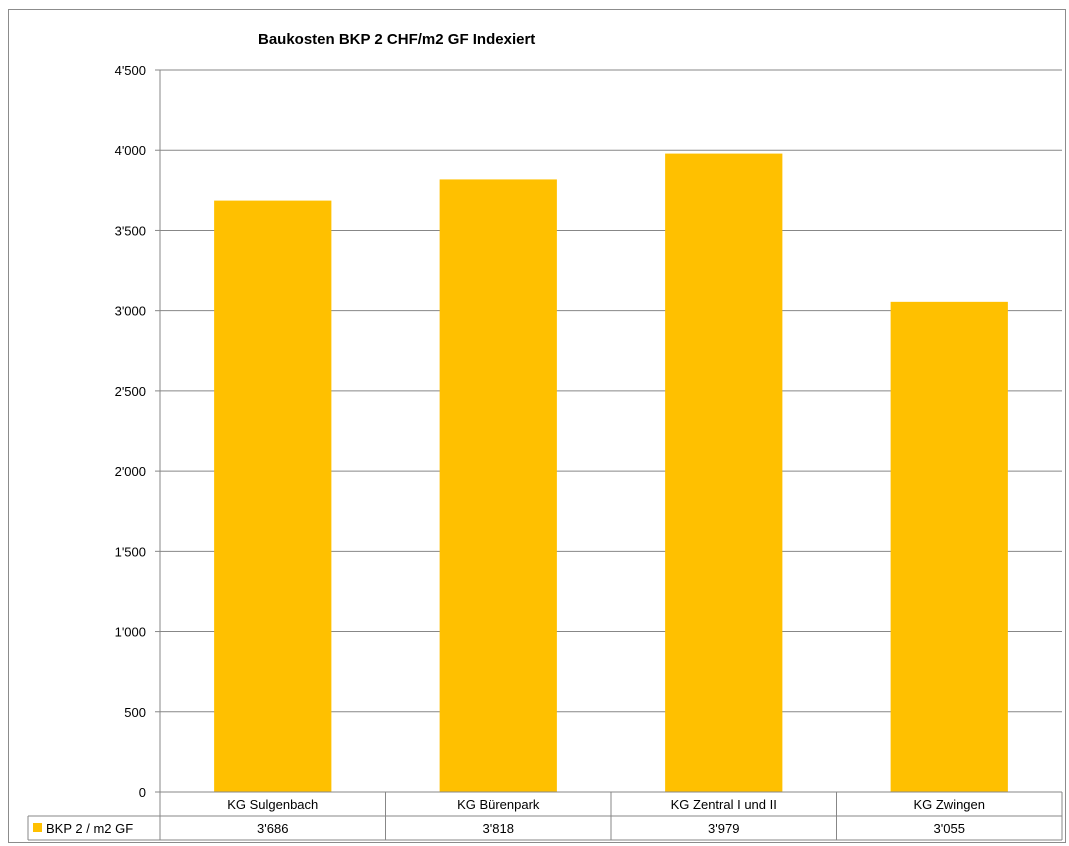  What do you see at coordinates (130, 551) in the screenshot?
I see `y-tick-label: 1'500` at bounding box center [130, 551].